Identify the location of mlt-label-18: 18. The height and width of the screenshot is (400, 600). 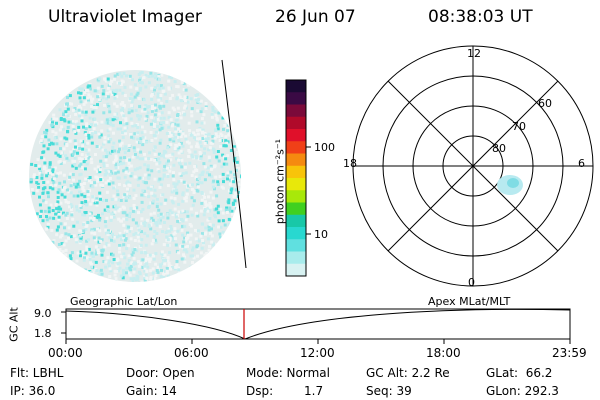
(350, 163).